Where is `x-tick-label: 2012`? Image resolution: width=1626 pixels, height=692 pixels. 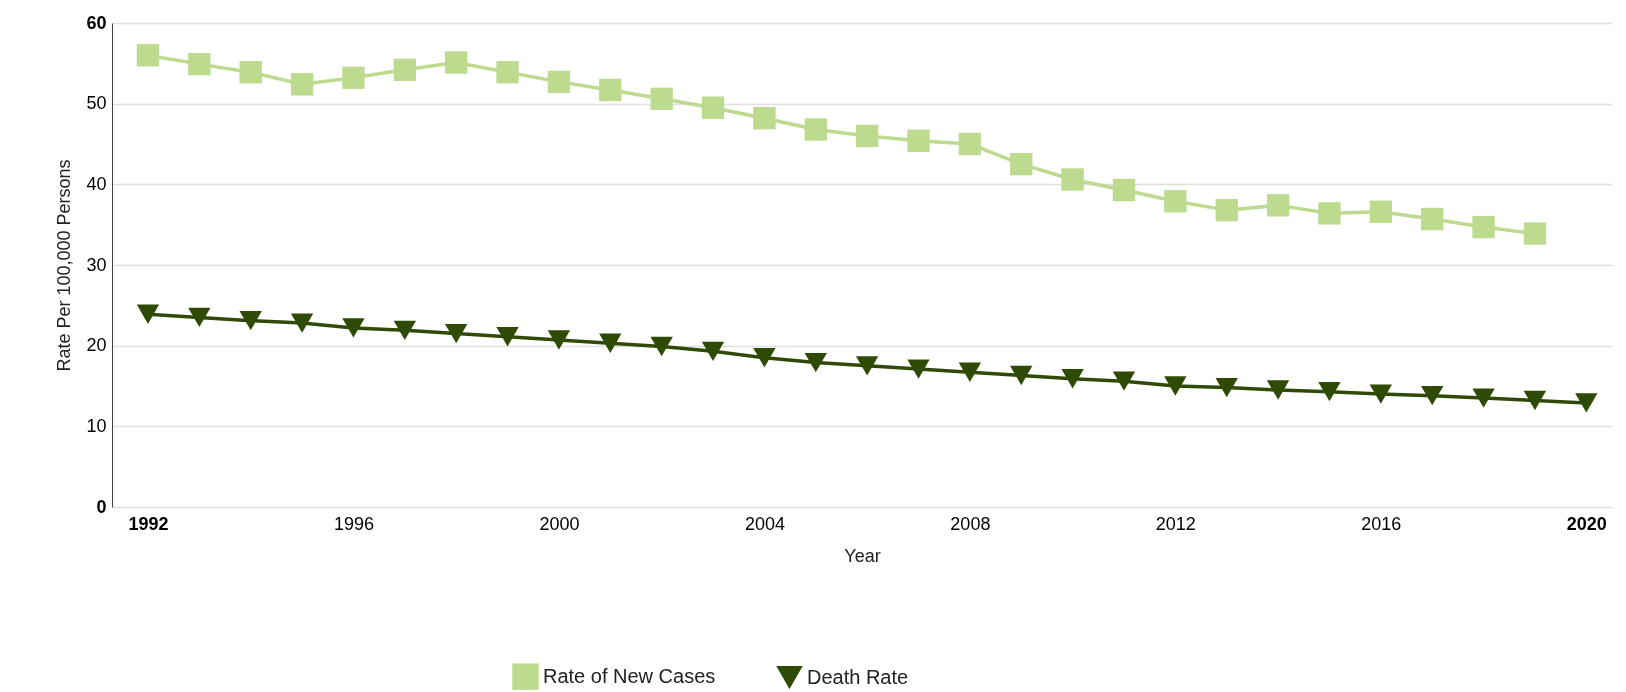 x-tick-label: 2012 is located at coordinates (1175, 523).